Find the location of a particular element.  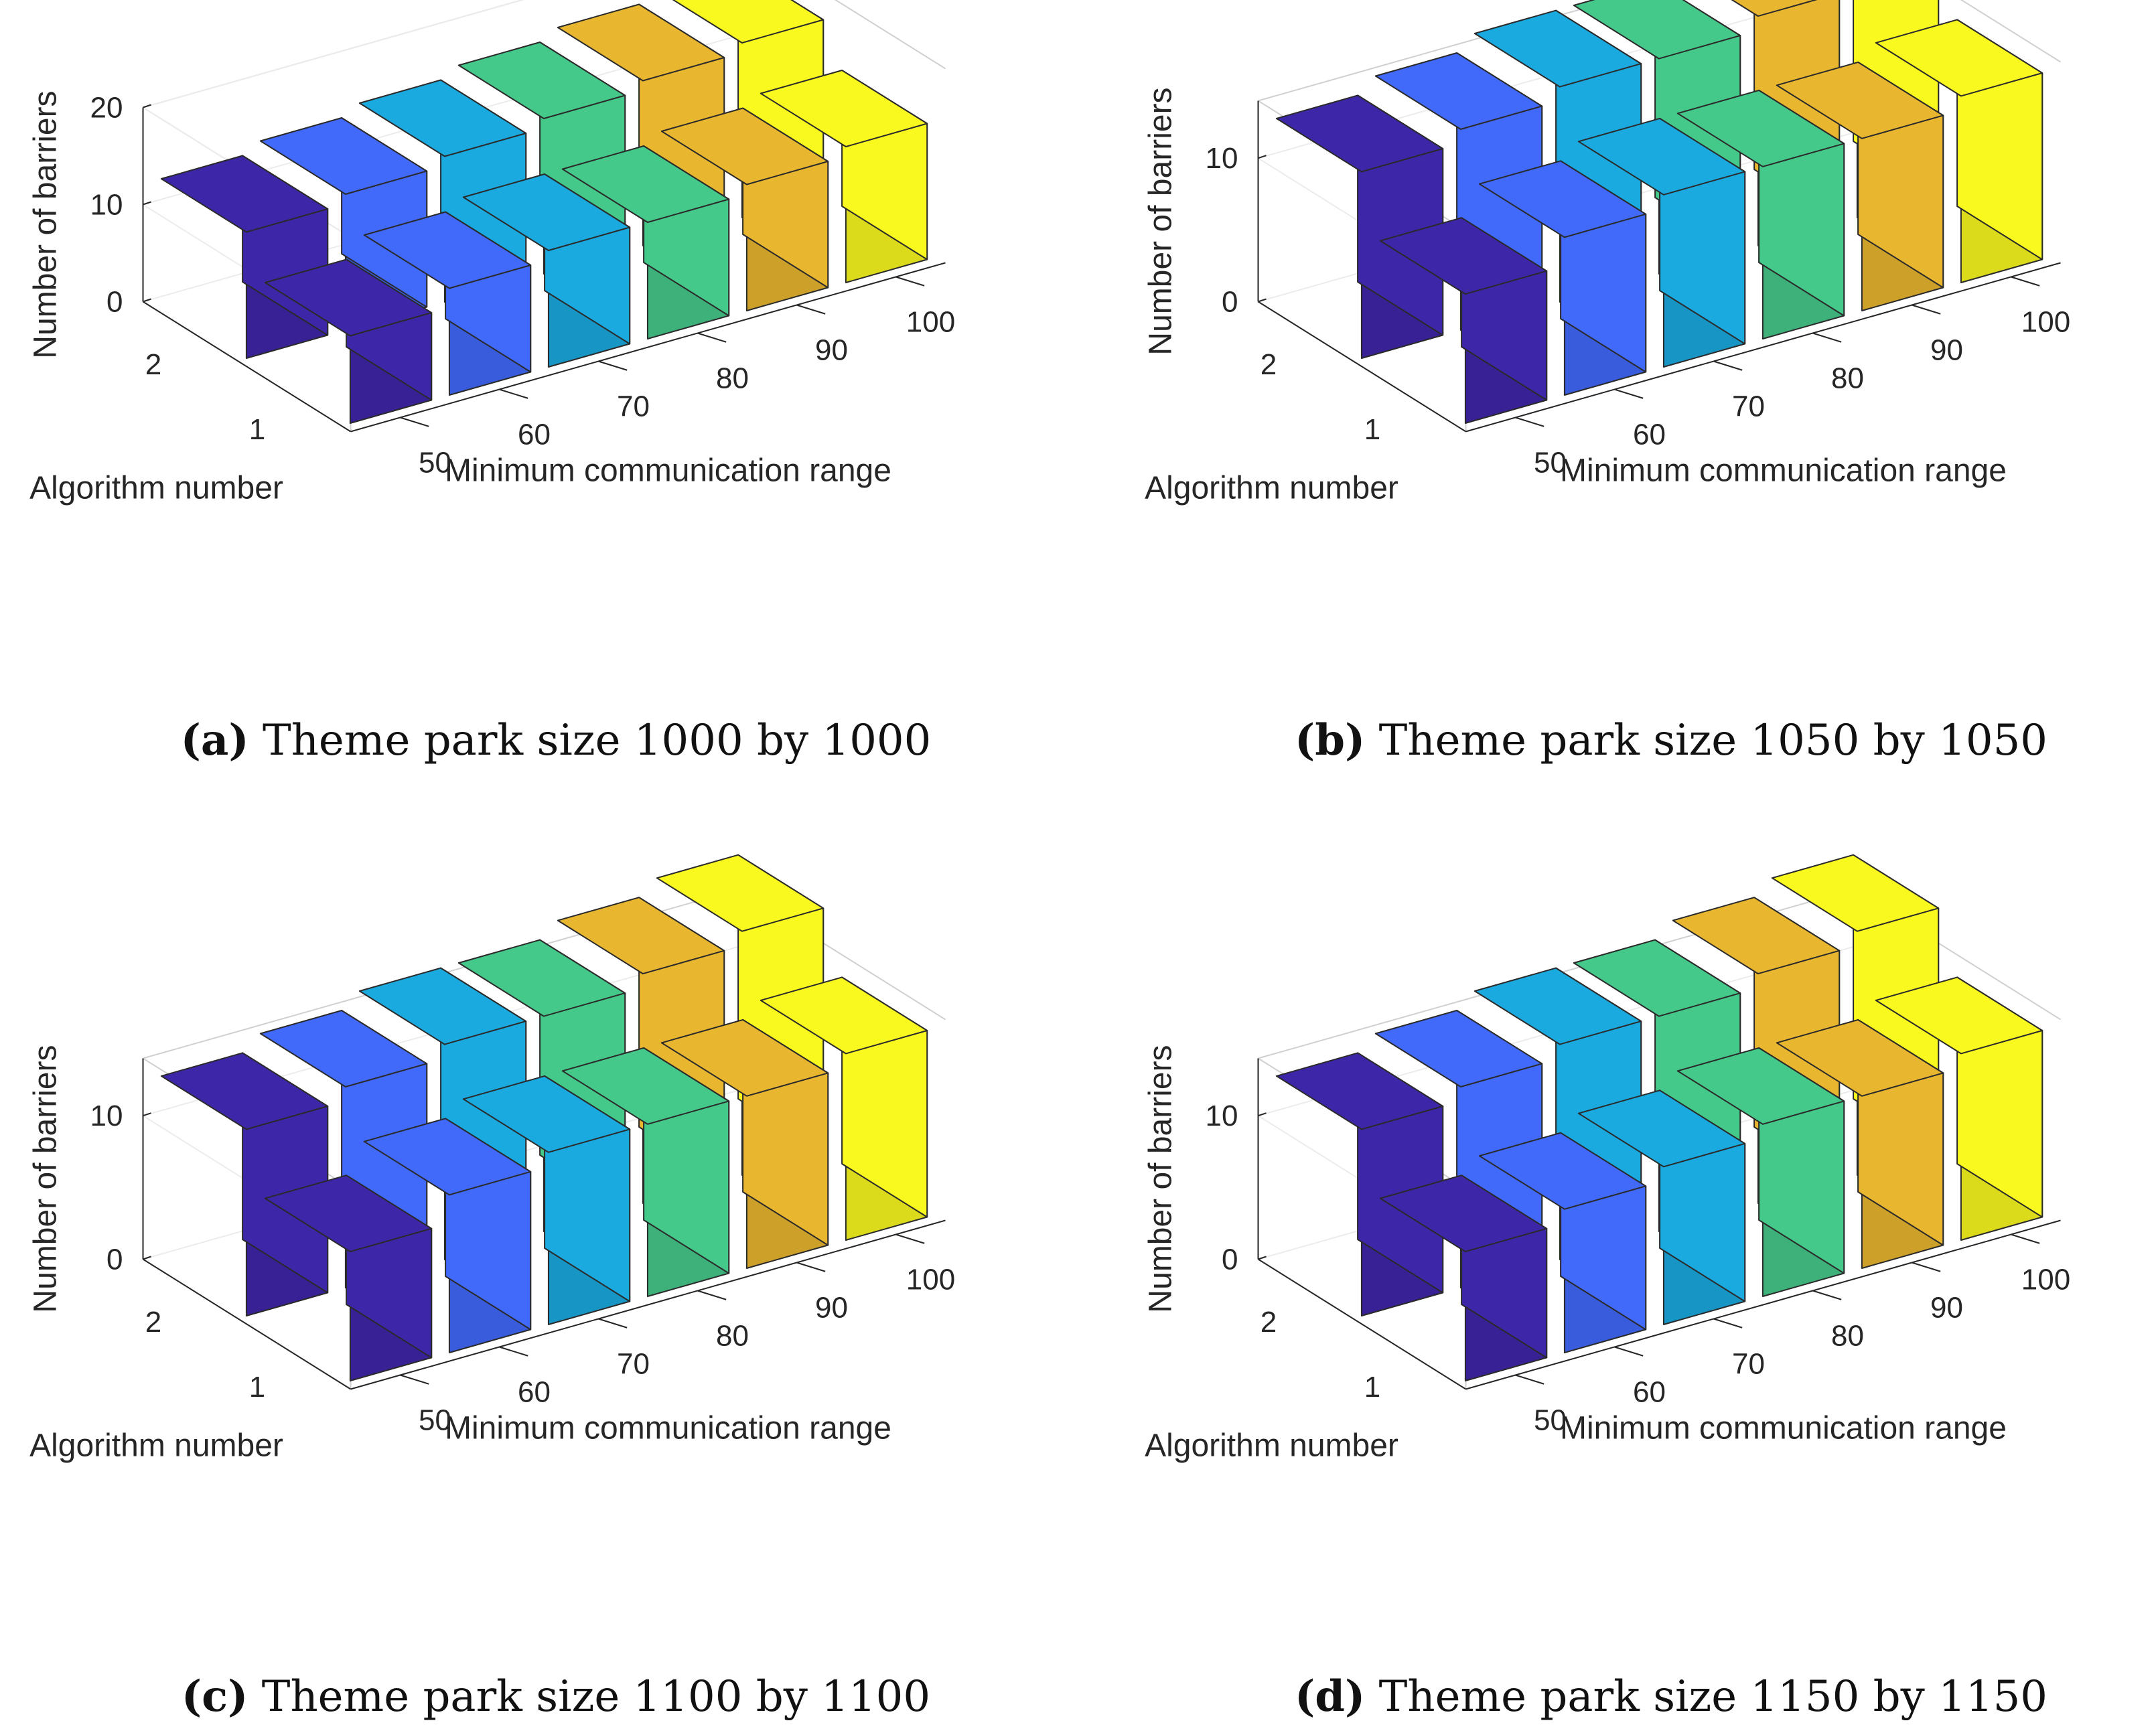

z-tick-label: 20 is located at coordinates (106, 109).